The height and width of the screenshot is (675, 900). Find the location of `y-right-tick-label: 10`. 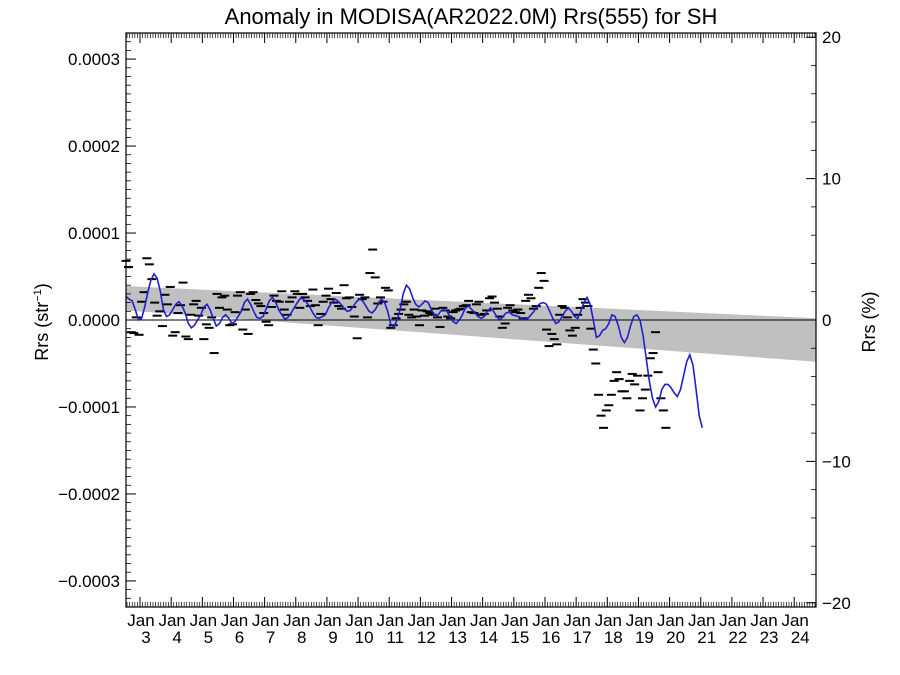

y-right-tick-label: 10 is located at coordinates (831, 179).